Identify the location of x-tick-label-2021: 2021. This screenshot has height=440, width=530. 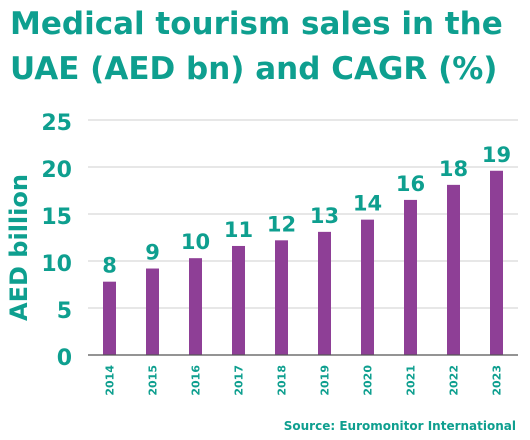
(411, 380).